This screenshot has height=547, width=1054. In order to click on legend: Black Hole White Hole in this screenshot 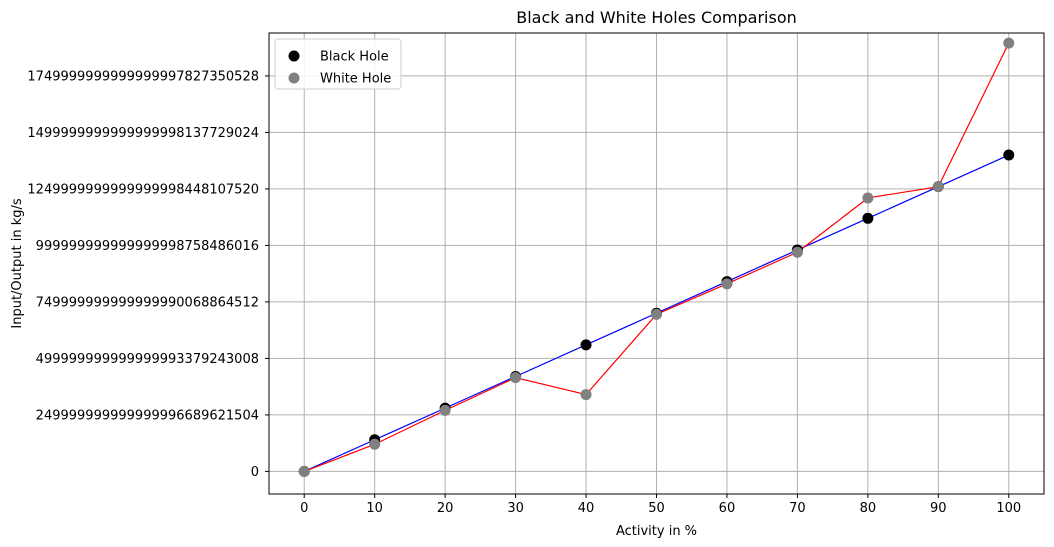, I will do `click(338, 64)`.